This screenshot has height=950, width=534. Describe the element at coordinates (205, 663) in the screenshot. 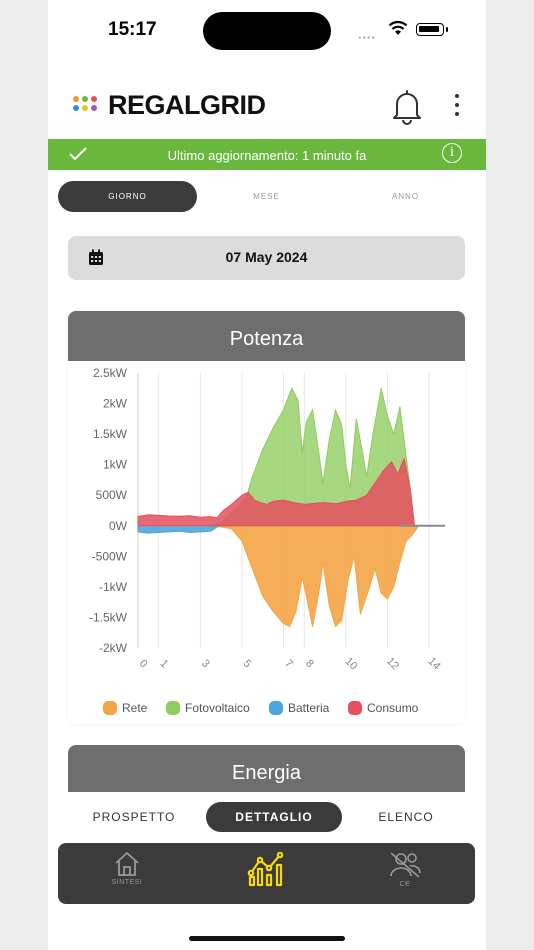

I see `x-tick-label: 3` at that location.